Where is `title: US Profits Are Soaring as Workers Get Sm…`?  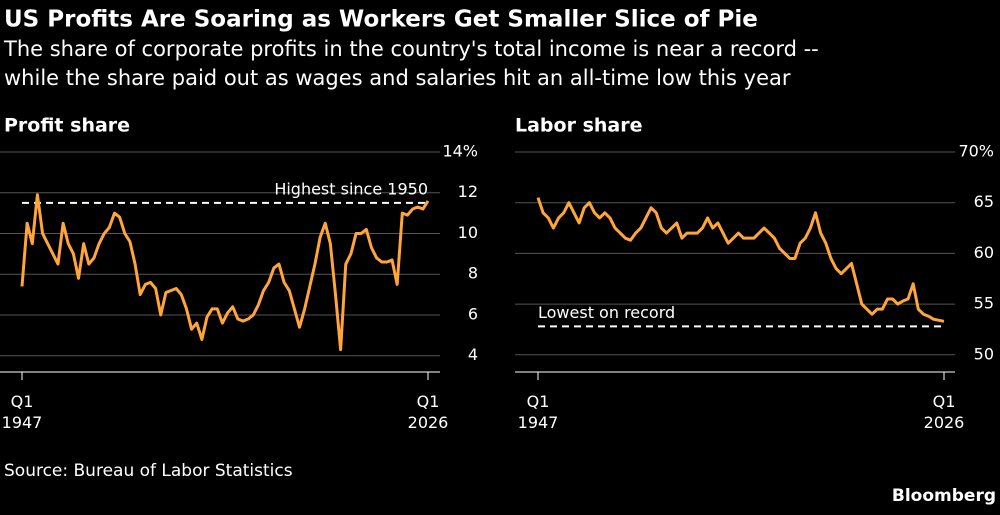 title: US Profits Are Soaring as Workers Get Sm… is located at coordinates (381, 20).